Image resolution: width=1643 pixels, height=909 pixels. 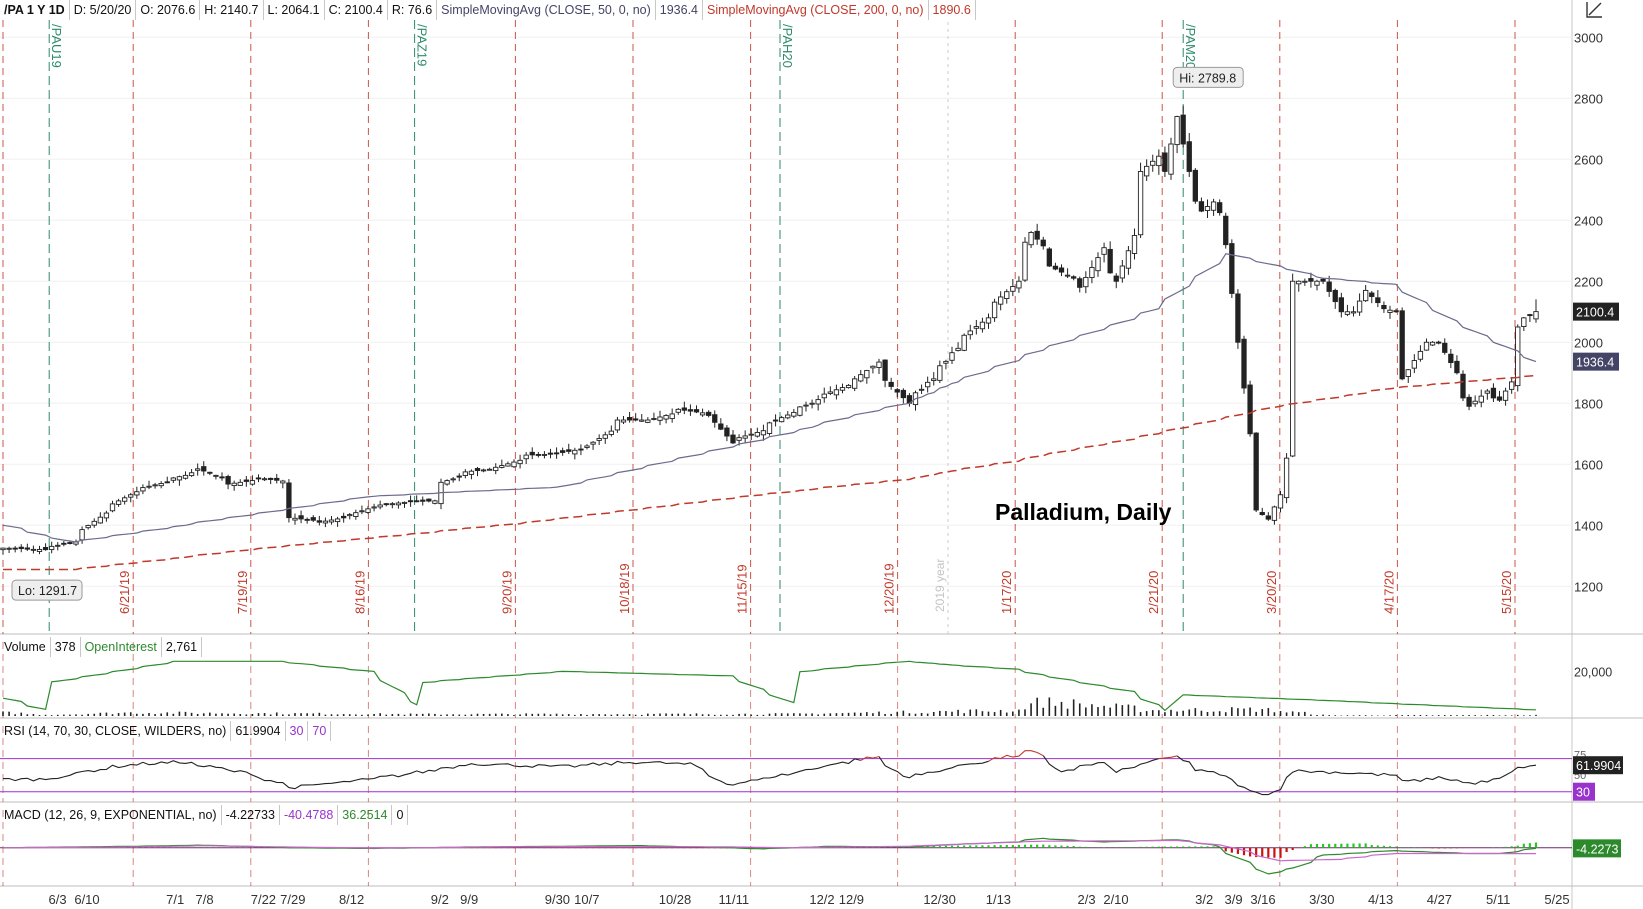 What do you see at coordinates (35, 10) in the screenshot?
I see `symbol-label: /PA 1 Y 1D` at bounding box center [35, 10].